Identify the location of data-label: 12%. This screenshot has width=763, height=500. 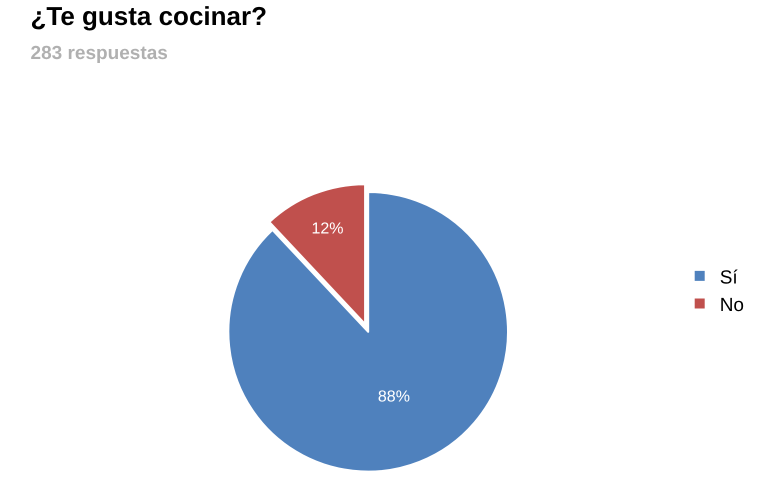
(327, 229).